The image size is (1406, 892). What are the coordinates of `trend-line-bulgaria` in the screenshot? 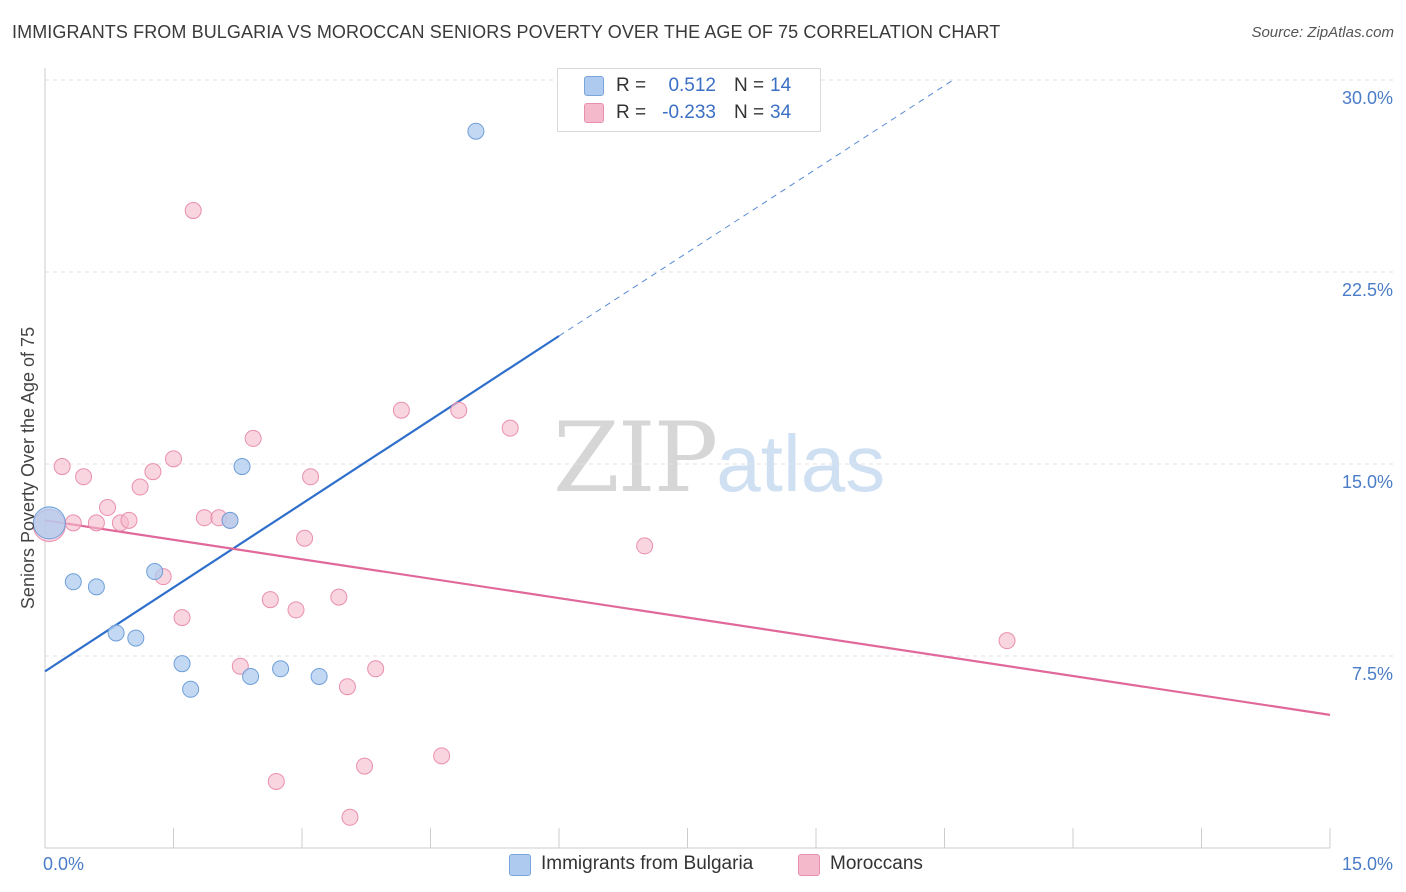 It's located at (302, 504).